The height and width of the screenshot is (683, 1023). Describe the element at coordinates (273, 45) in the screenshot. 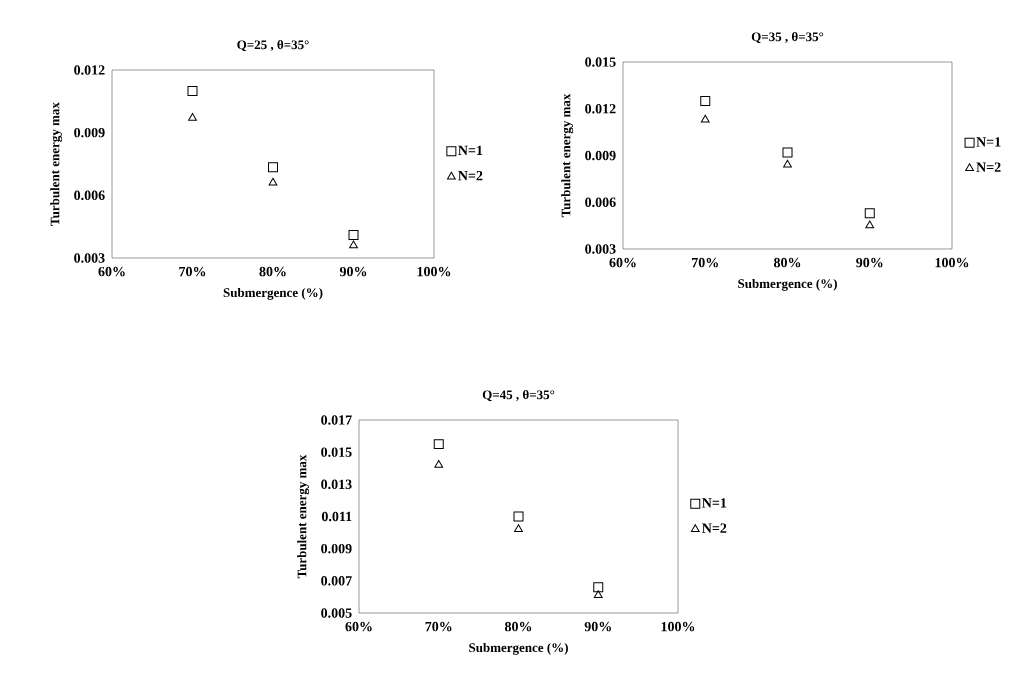

I see `chart-title: Q=25 , θ=35°` at that location.